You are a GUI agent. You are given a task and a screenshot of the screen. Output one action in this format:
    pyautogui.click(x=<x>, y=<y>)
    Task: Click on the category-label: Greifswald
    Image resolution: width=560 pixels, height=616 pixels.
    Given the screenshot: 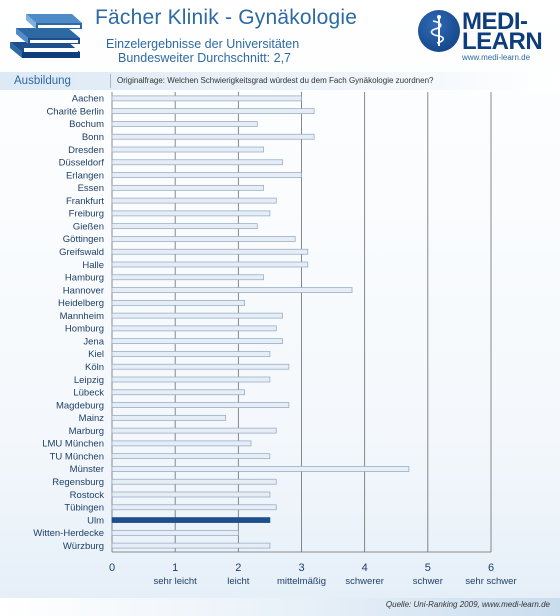 What is the action you would take?
    pyautogui.click(x=81, y=252)
    